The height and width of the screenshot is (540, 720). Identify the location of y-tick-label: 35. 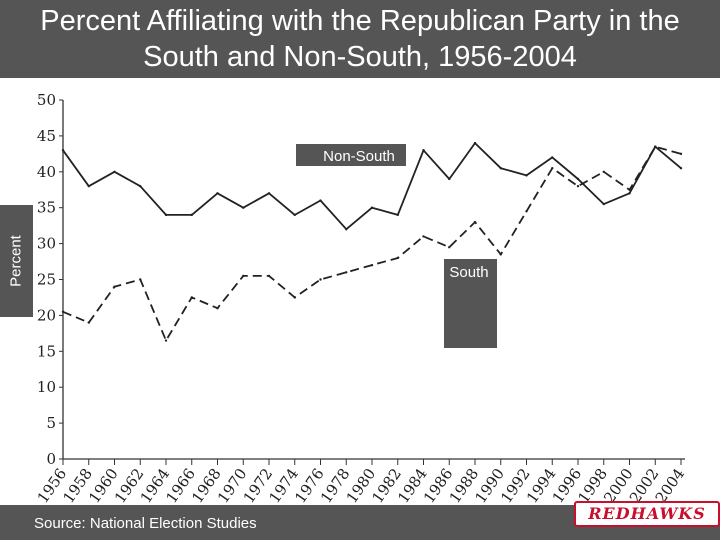
(46, 208).